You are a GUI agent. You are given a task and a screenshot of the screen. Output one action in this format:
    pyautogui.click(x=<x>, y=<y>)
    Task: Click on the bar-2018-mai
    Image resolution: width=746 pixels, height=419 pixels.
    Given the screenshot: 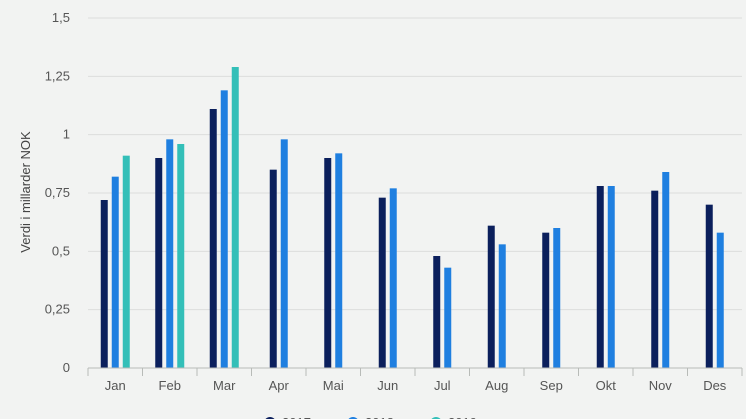 What is the action you would take?
    pyautogui.click(x=339, y=260)
    